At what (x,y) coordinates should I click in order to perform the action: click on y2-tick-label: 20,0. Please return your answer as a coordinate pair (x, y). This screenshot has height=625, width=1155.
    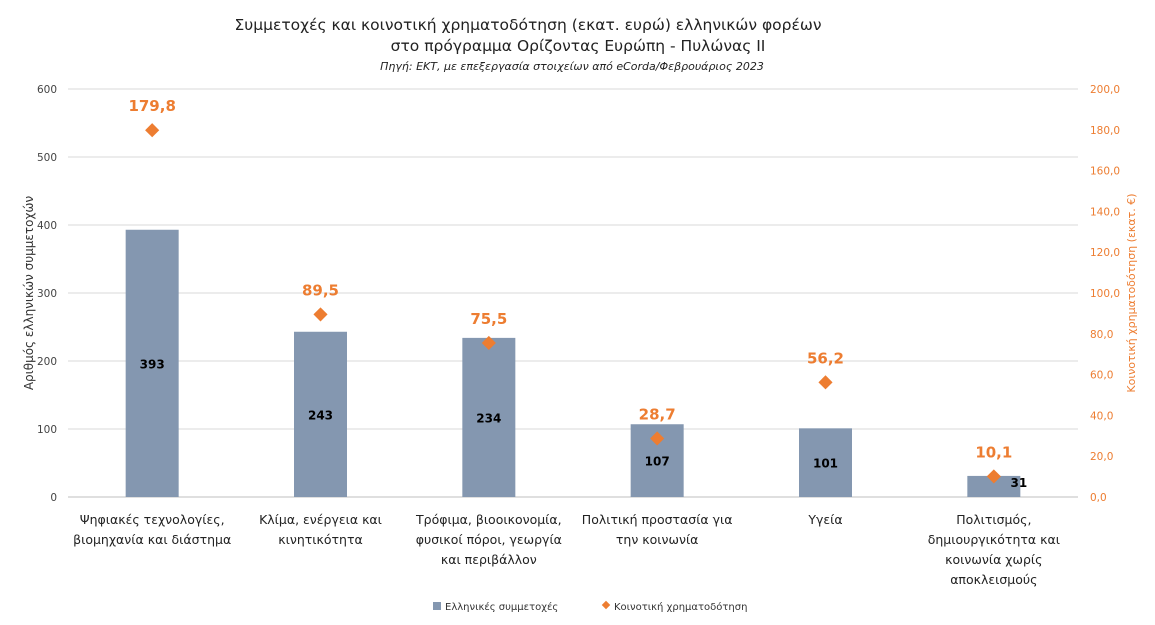
    Looking at the image, I should click on (1101, 457).